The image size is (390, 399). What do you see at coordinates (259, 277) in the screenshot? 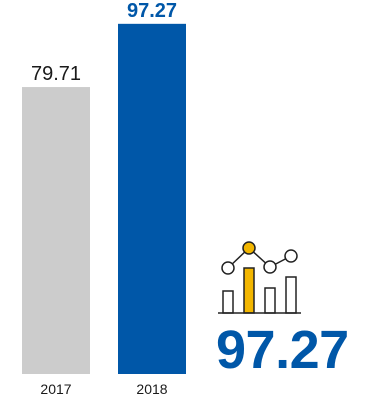
I see `bar-chart-trend-icon` at bounding box center [259, 277].